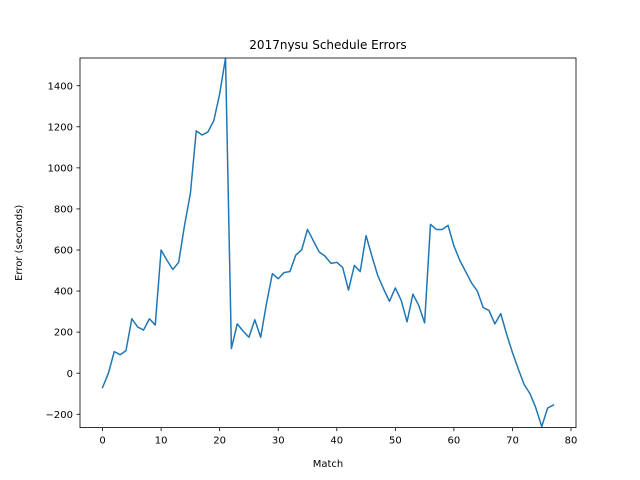 The width and height of the screenshot is (640, 480). Describe the element at coordinates (327, 45) in the screenshot. I see `chart-title: 2017nysu Schedule Errors` at that location.